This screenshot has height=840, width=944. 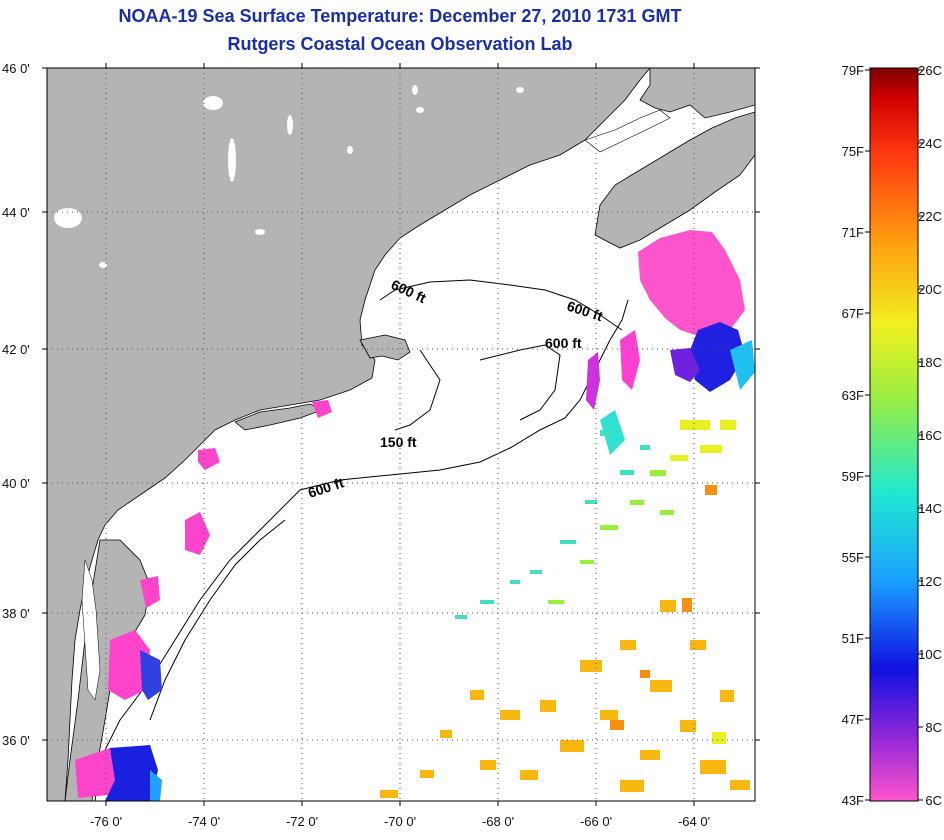 I want to click on land-cape-cod, so click(x=385, y=347).